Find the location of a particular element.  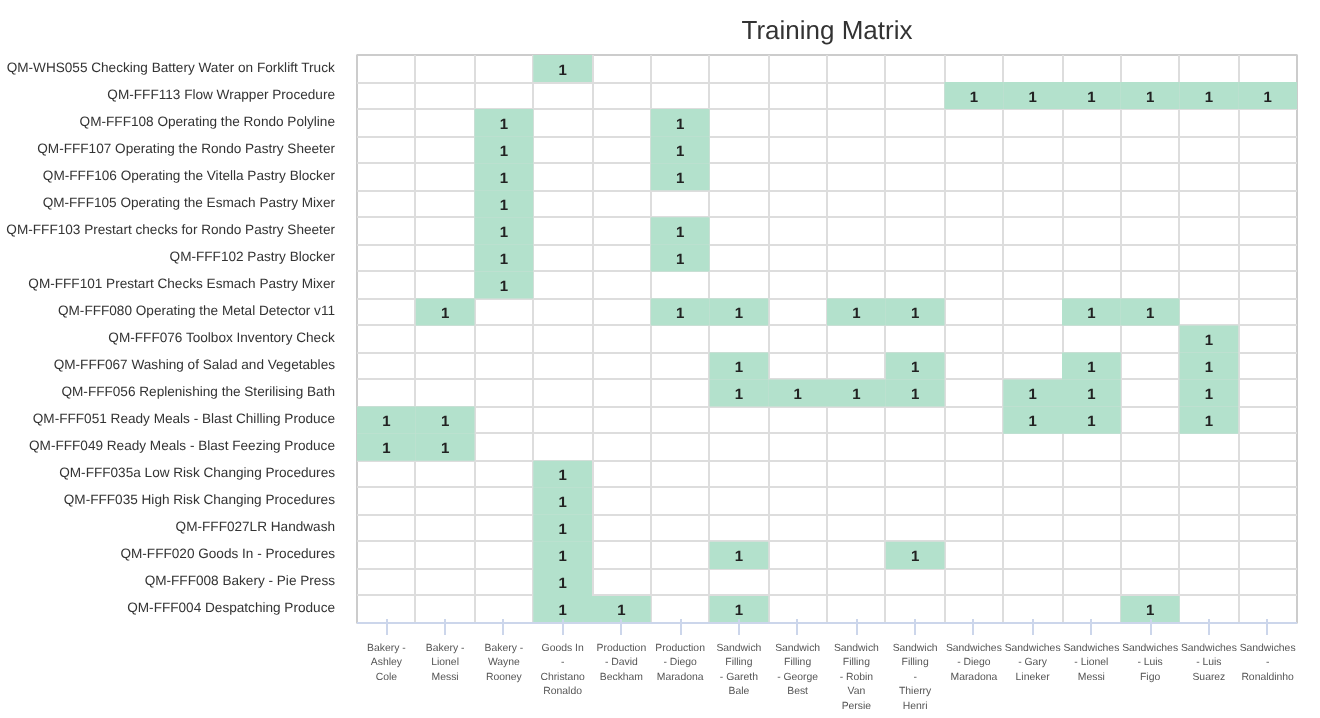

chart-title: Training Matrix is located at coordinates (827, 30).